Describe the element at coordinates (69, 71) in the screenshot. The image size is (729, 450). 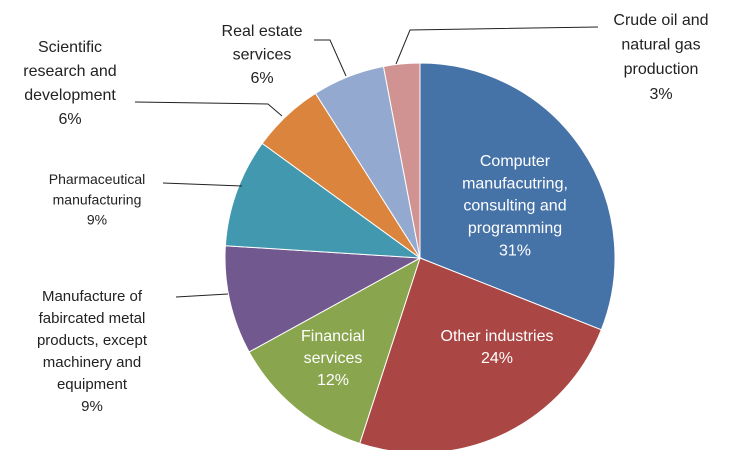
I see `slice-label: Scientific research and development` at that location.